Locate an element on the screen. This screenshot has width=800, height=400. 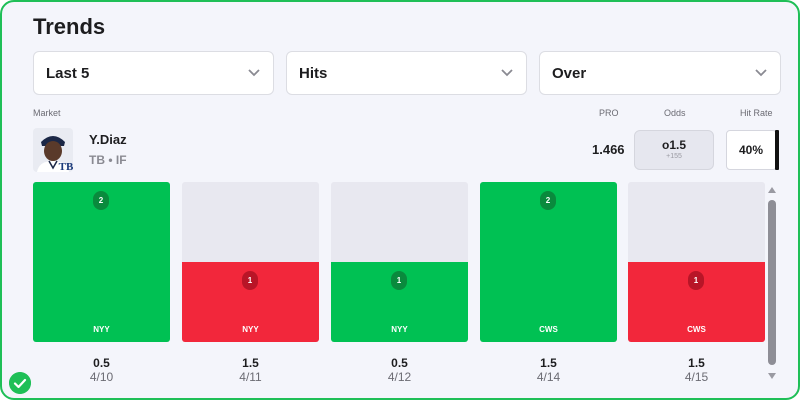
game-date: 4/11 is located at coordinates (250, 377).